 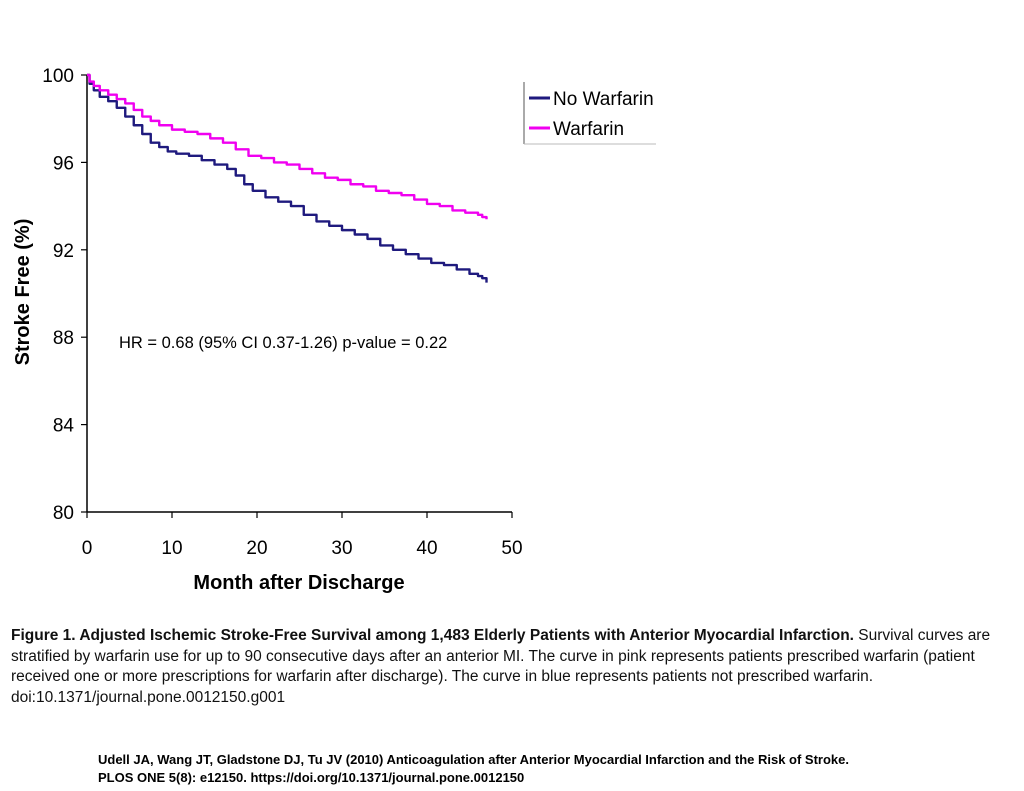 I want to click on legend-label-warfarin: Warfarin, so click(x=588, y=129).